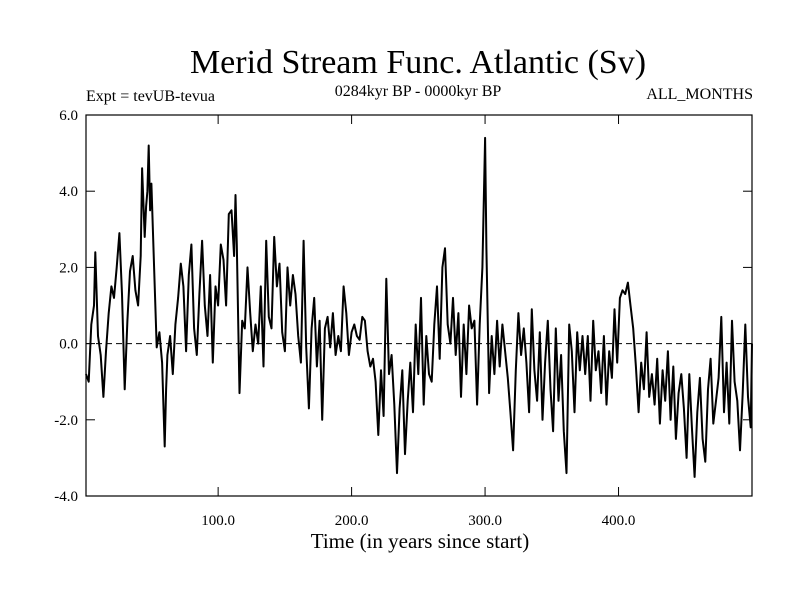 Image resolution: width=800 pixels, height=600 pixels. Describe the element at coordinates (619, 521) in the screenshot. I see `x-tick-label: 400.0` at that location.